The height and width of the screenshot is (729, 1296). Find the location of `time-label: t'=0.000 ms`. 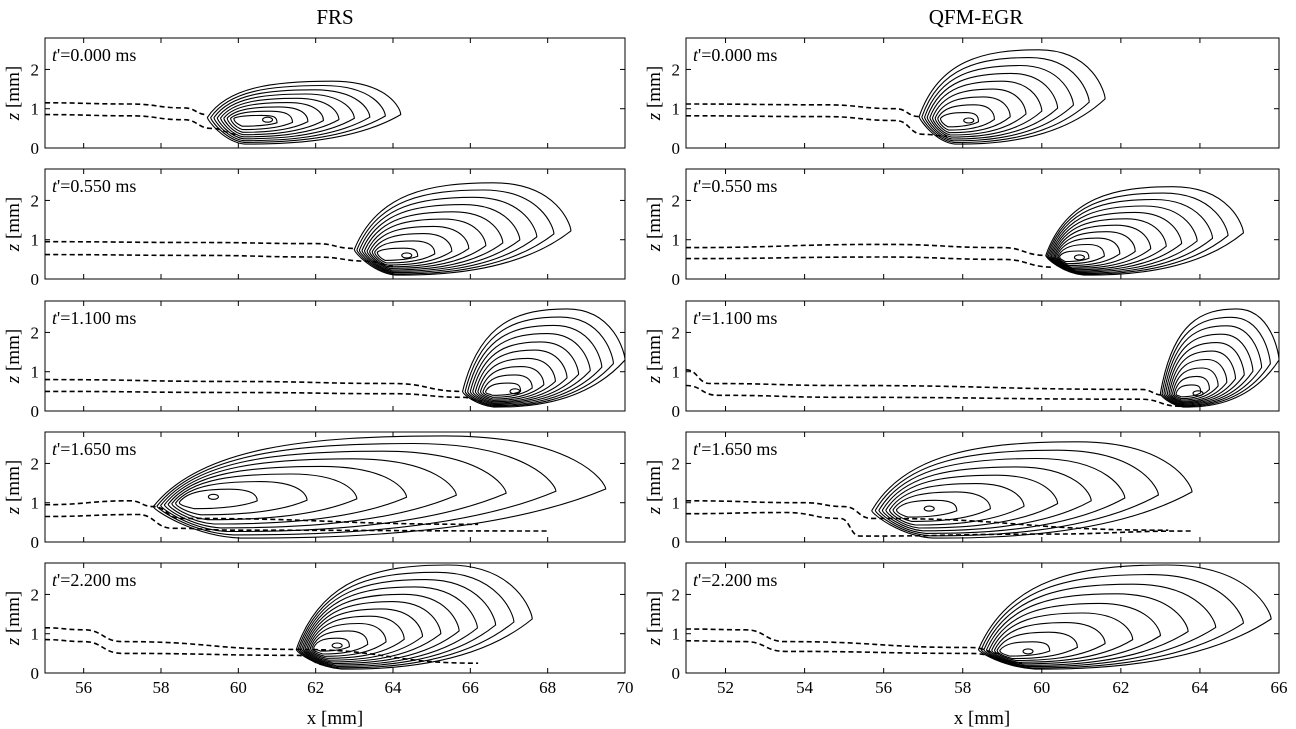

time-label: t'=0.000 ms is located at coordinates (735, 55).